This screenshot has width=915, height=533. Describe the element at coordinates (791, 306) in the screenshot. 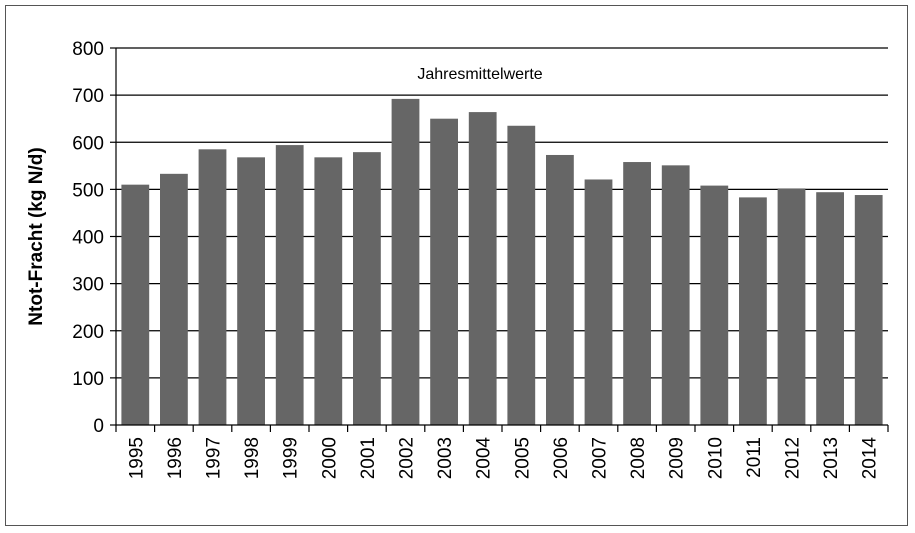

I see `bar-2012` at that location.